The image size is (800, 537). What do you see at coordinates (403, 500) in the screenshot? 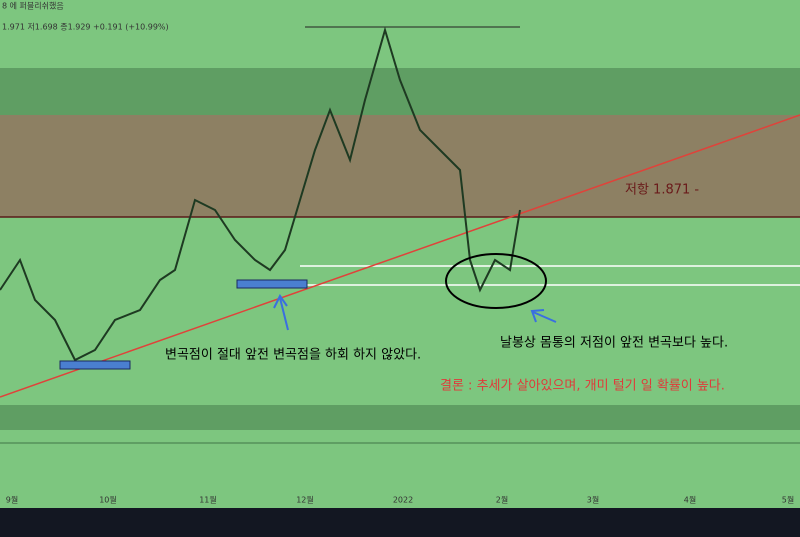
I see `x-tick-label: 2022` at bounding box center [403, 500].